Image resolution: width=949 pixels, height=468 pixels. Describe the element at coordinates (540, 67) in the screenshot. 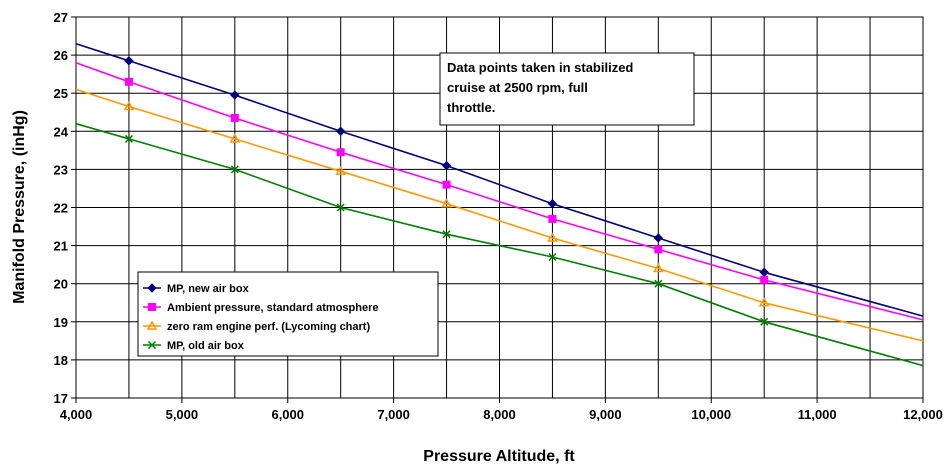

I see `annotation-line-1: Data points taken in stabilized` at that location.